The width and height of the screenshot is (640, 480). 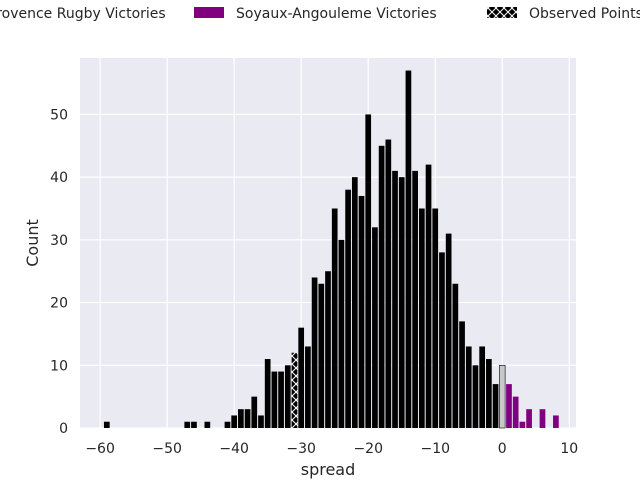 What do you see at coordinates (59, 272) in the screenshot?
I see `y-axis-ticks: 0 10 20 30 40 50` at bounding box center [59, 272].